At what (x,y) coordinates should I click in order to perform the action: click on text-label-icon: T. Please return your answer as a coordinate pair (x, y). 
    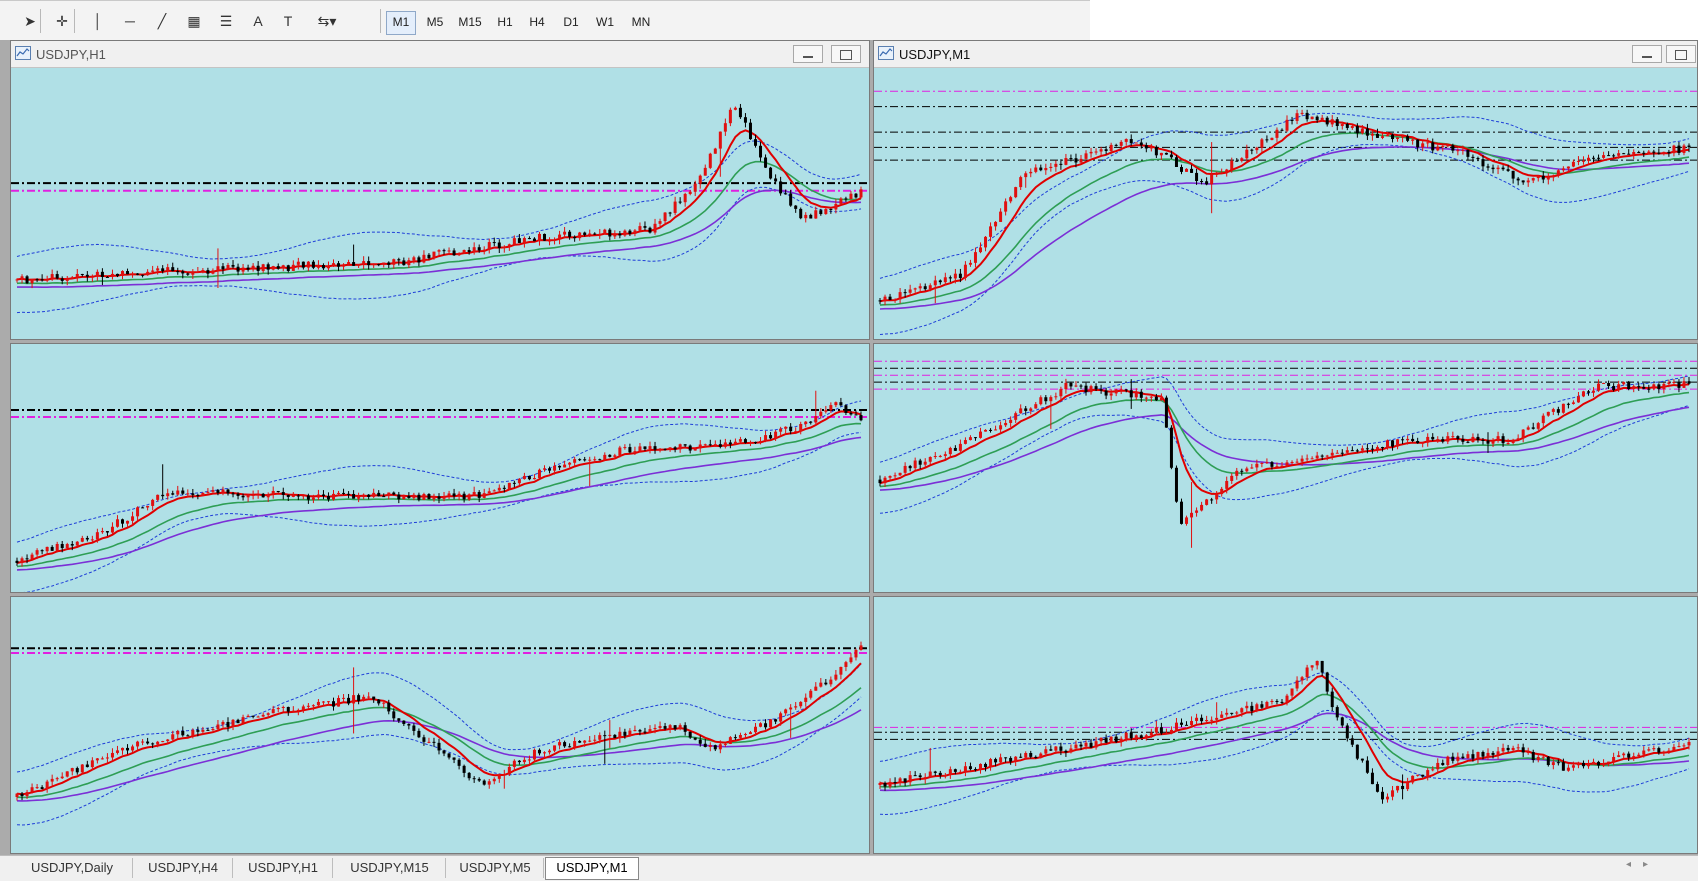
    Looking at the image, I should click on (288, 21).